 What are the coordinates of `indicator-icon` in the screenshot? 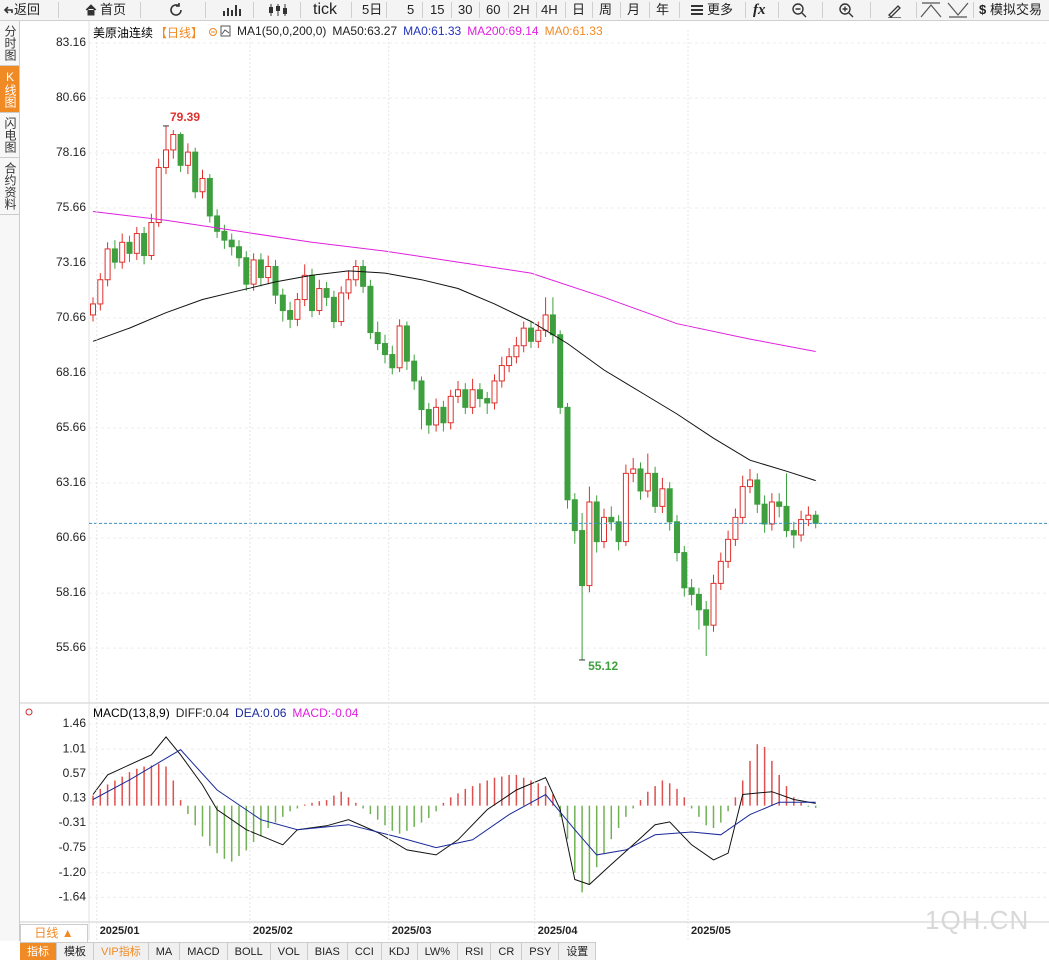 It's located at (29, 712).